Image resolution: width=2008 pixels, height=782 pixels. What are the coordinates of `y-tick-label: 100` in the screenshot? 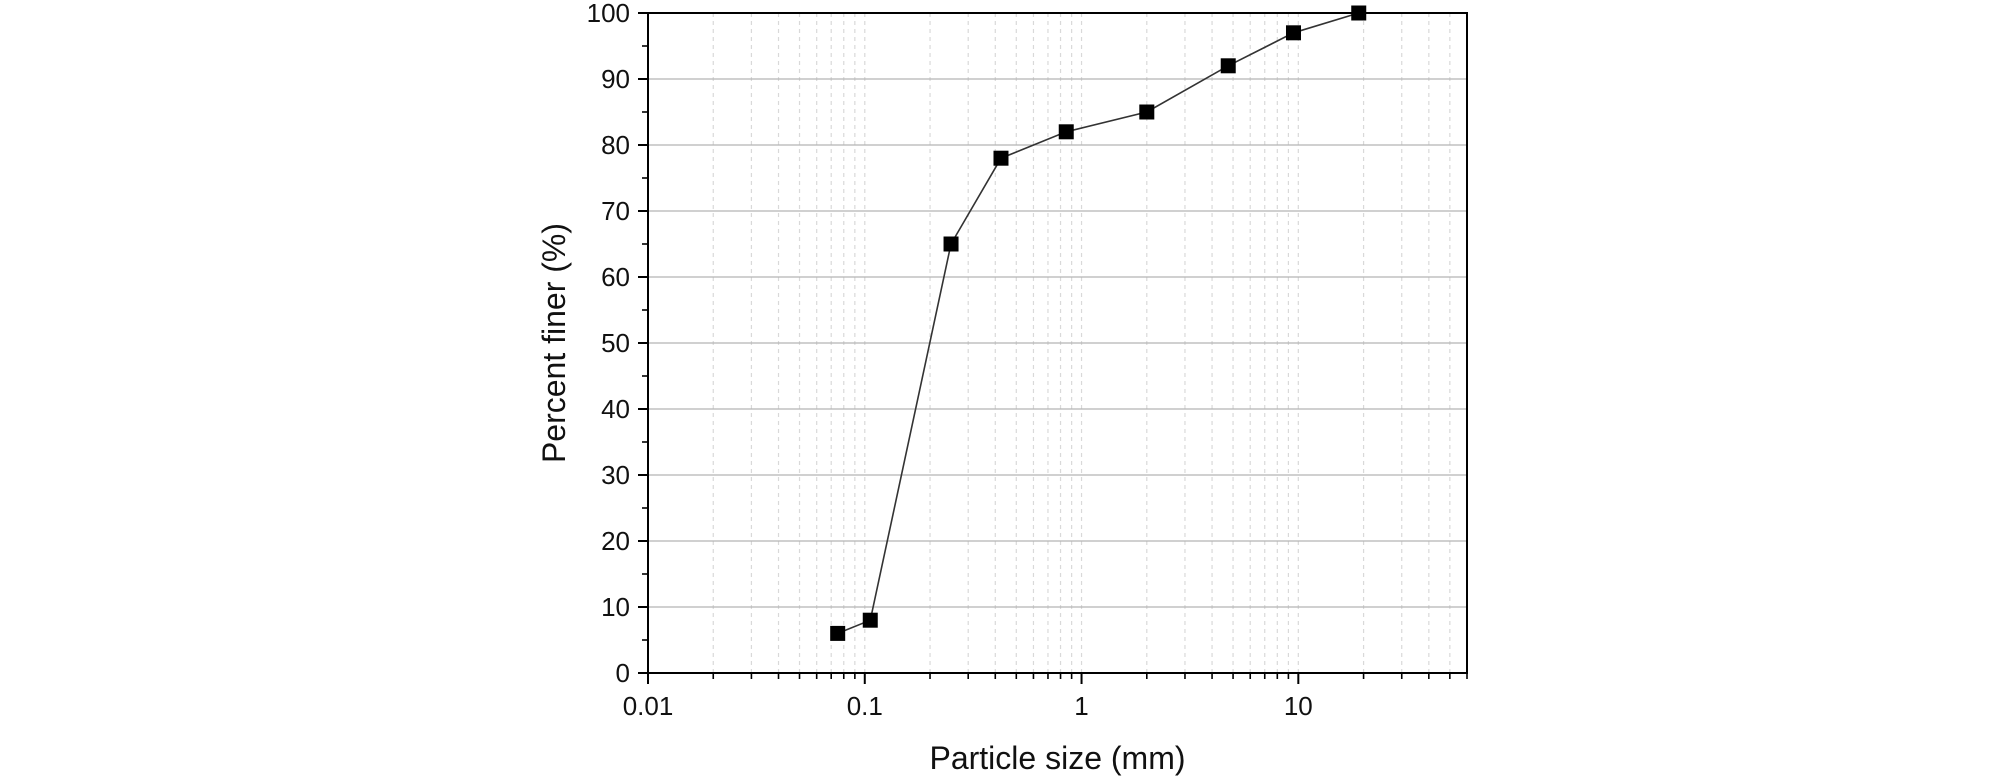 It's located at (608, 14).